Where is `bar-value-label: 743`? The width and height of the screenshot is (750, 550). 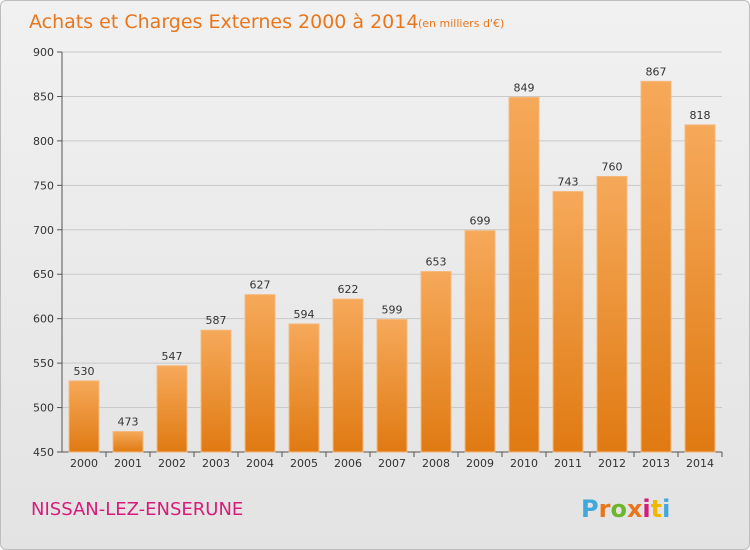
bar-value-label: 743 is located at coordinates (568, 182).